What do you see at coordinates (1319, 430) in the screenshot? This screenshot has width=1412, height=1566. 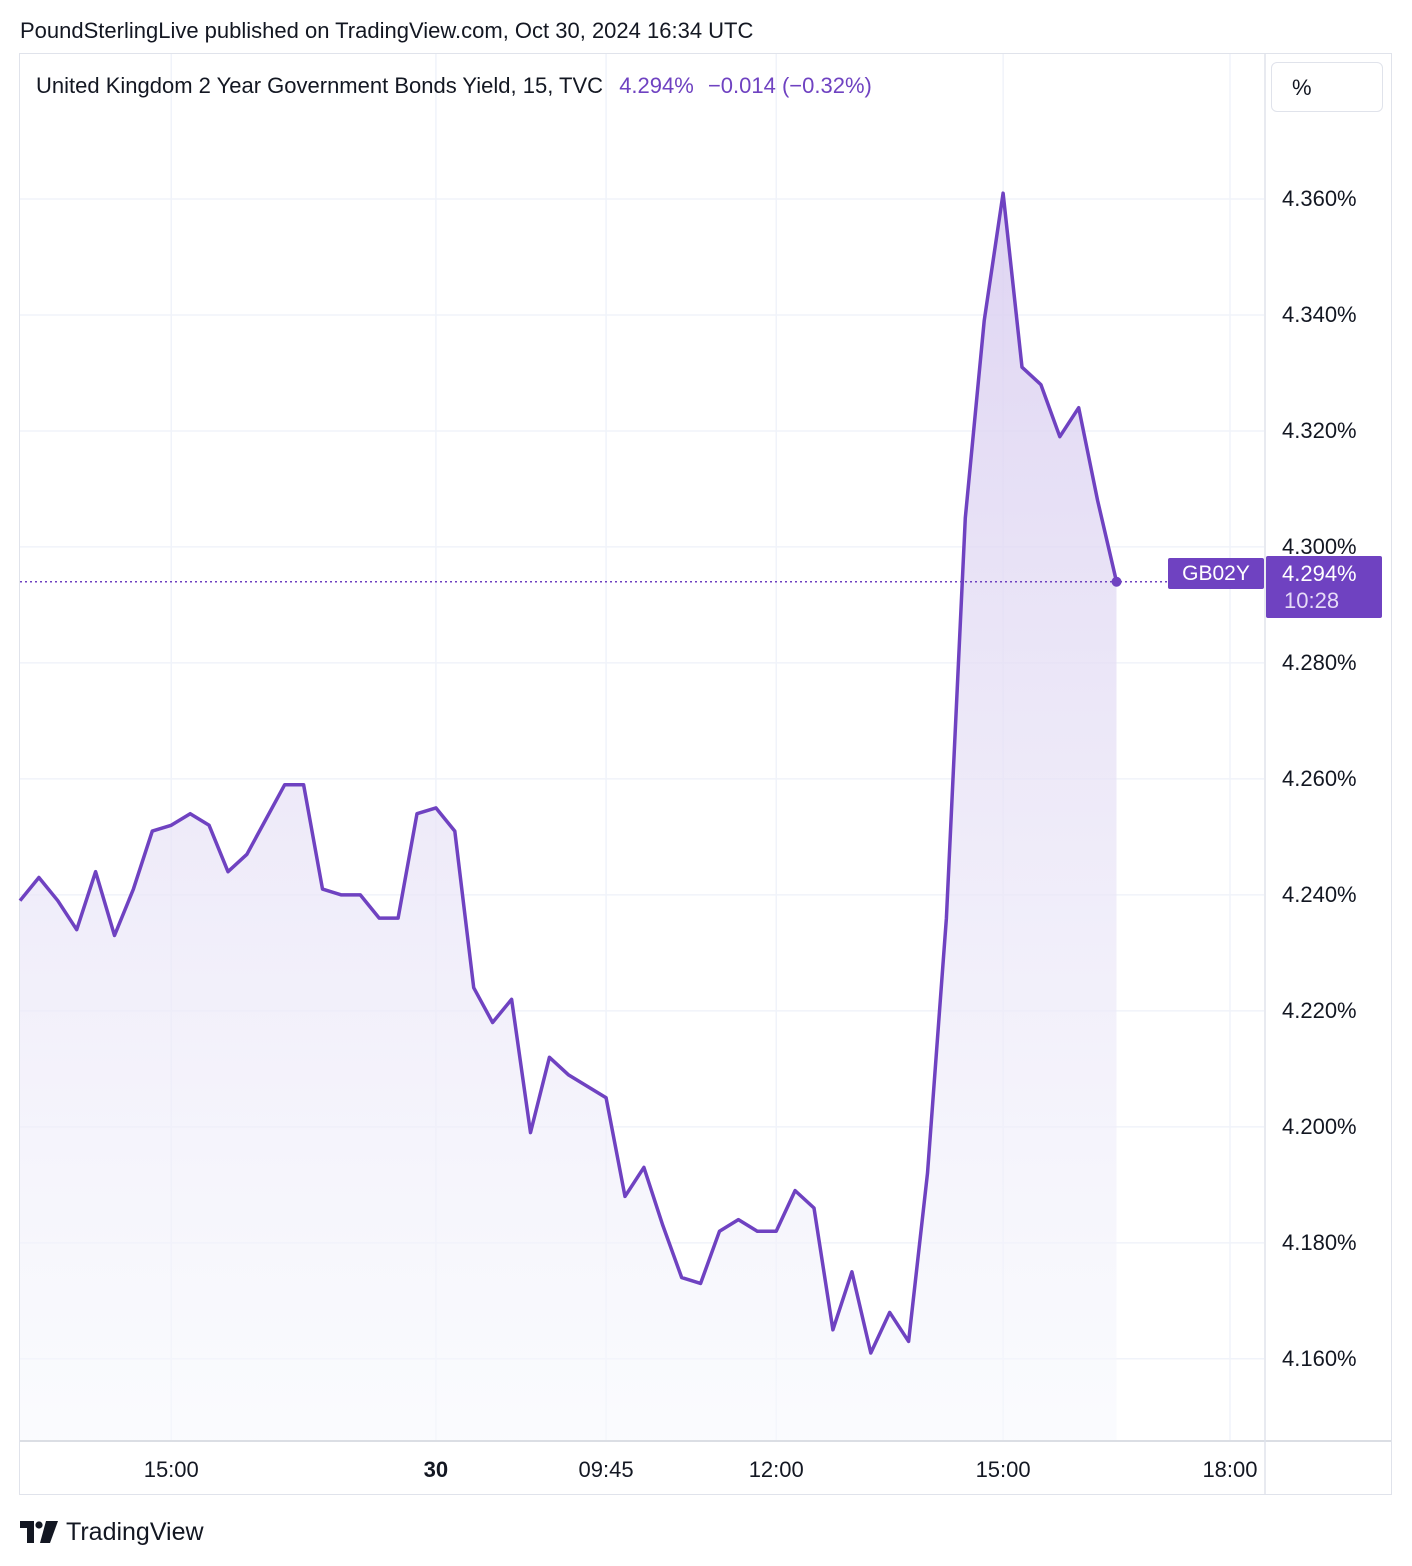 I see `y-tick-label: 4.320%` at bounding box center [1319, 430].